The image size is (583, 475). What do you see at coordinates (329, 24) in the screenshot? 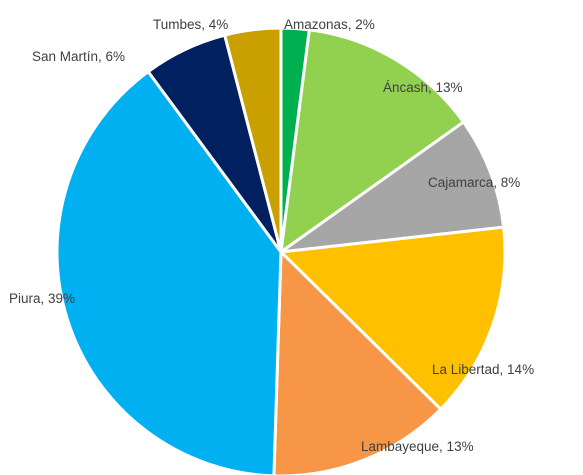
I see `data-label-amazonas: Amazonas, 2%` at bounding box center [329, 24].